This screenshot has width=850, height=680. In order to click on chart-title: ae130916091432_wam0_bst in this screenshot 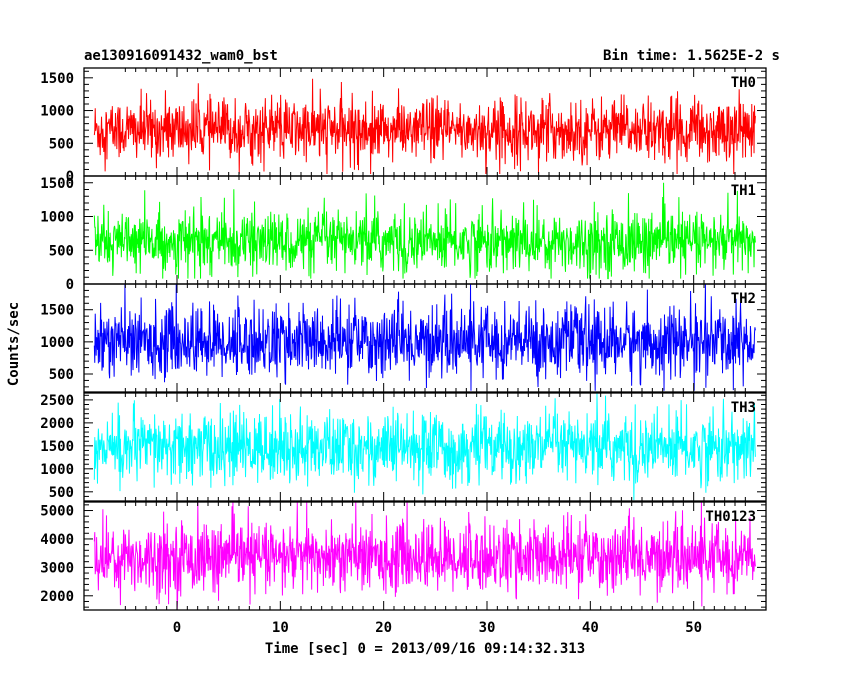, I will do `click(181, 56)`.